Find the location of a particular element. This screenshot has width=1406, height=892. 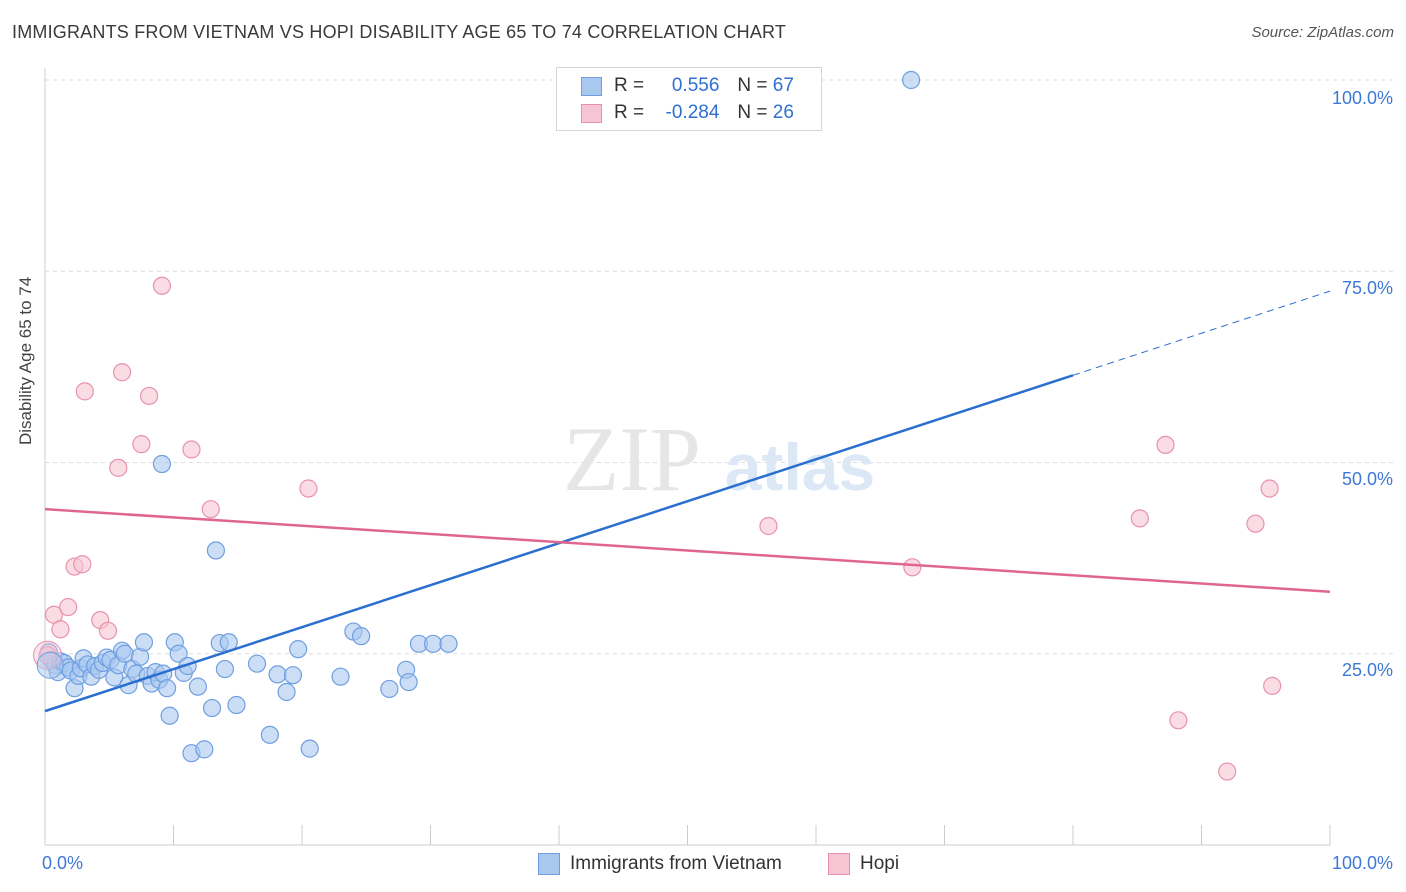

x-tick-label-min: 0.0% is located at coordinates (62, 863).